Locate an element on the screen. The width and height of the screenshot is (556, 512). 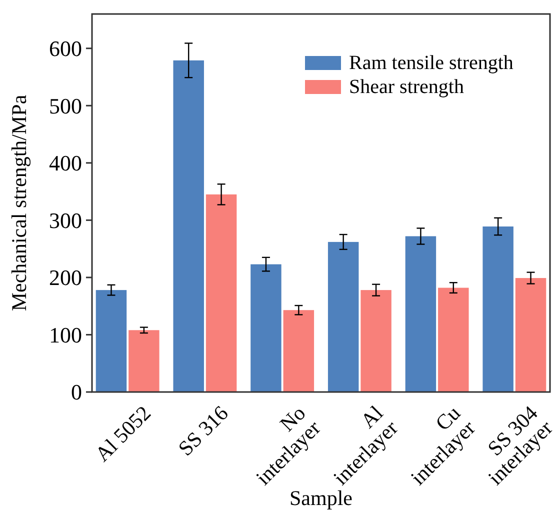
y-tick-label: 300 is located at coordinates (65, 220).